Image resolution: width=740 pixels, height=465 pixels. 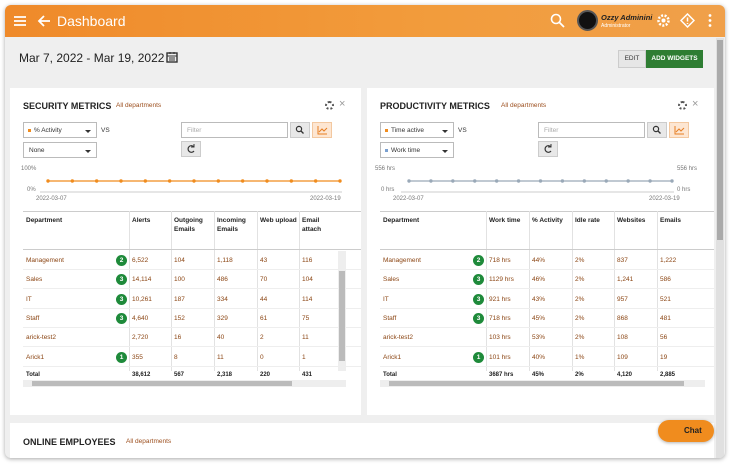 I want to click on more-icon, so click(x=710, y=20).